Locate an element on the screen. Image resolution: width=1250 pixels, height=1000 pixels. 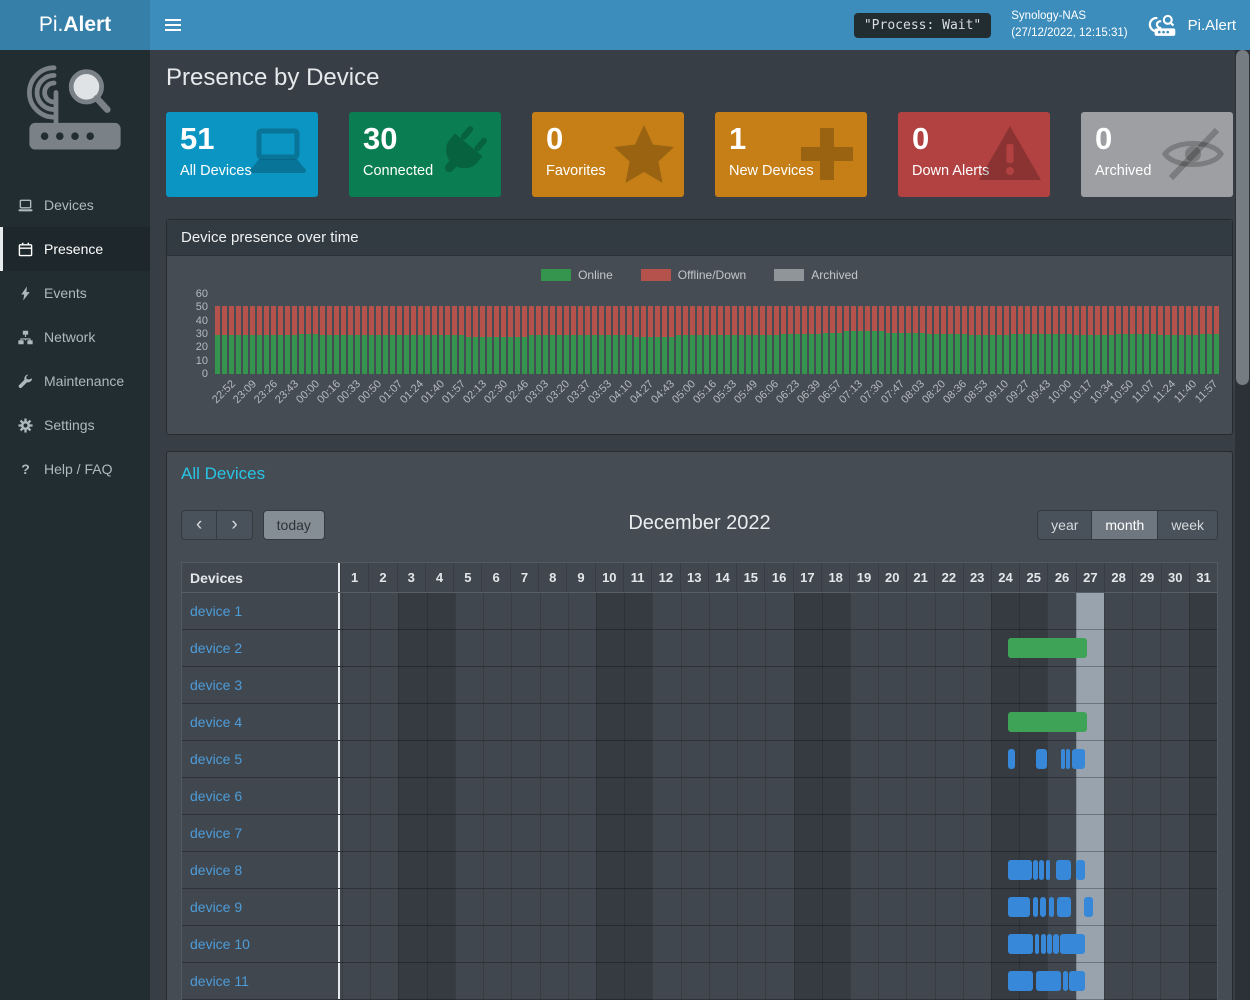
device-row-device-7: device 7 is located at coordinates (699, 833).